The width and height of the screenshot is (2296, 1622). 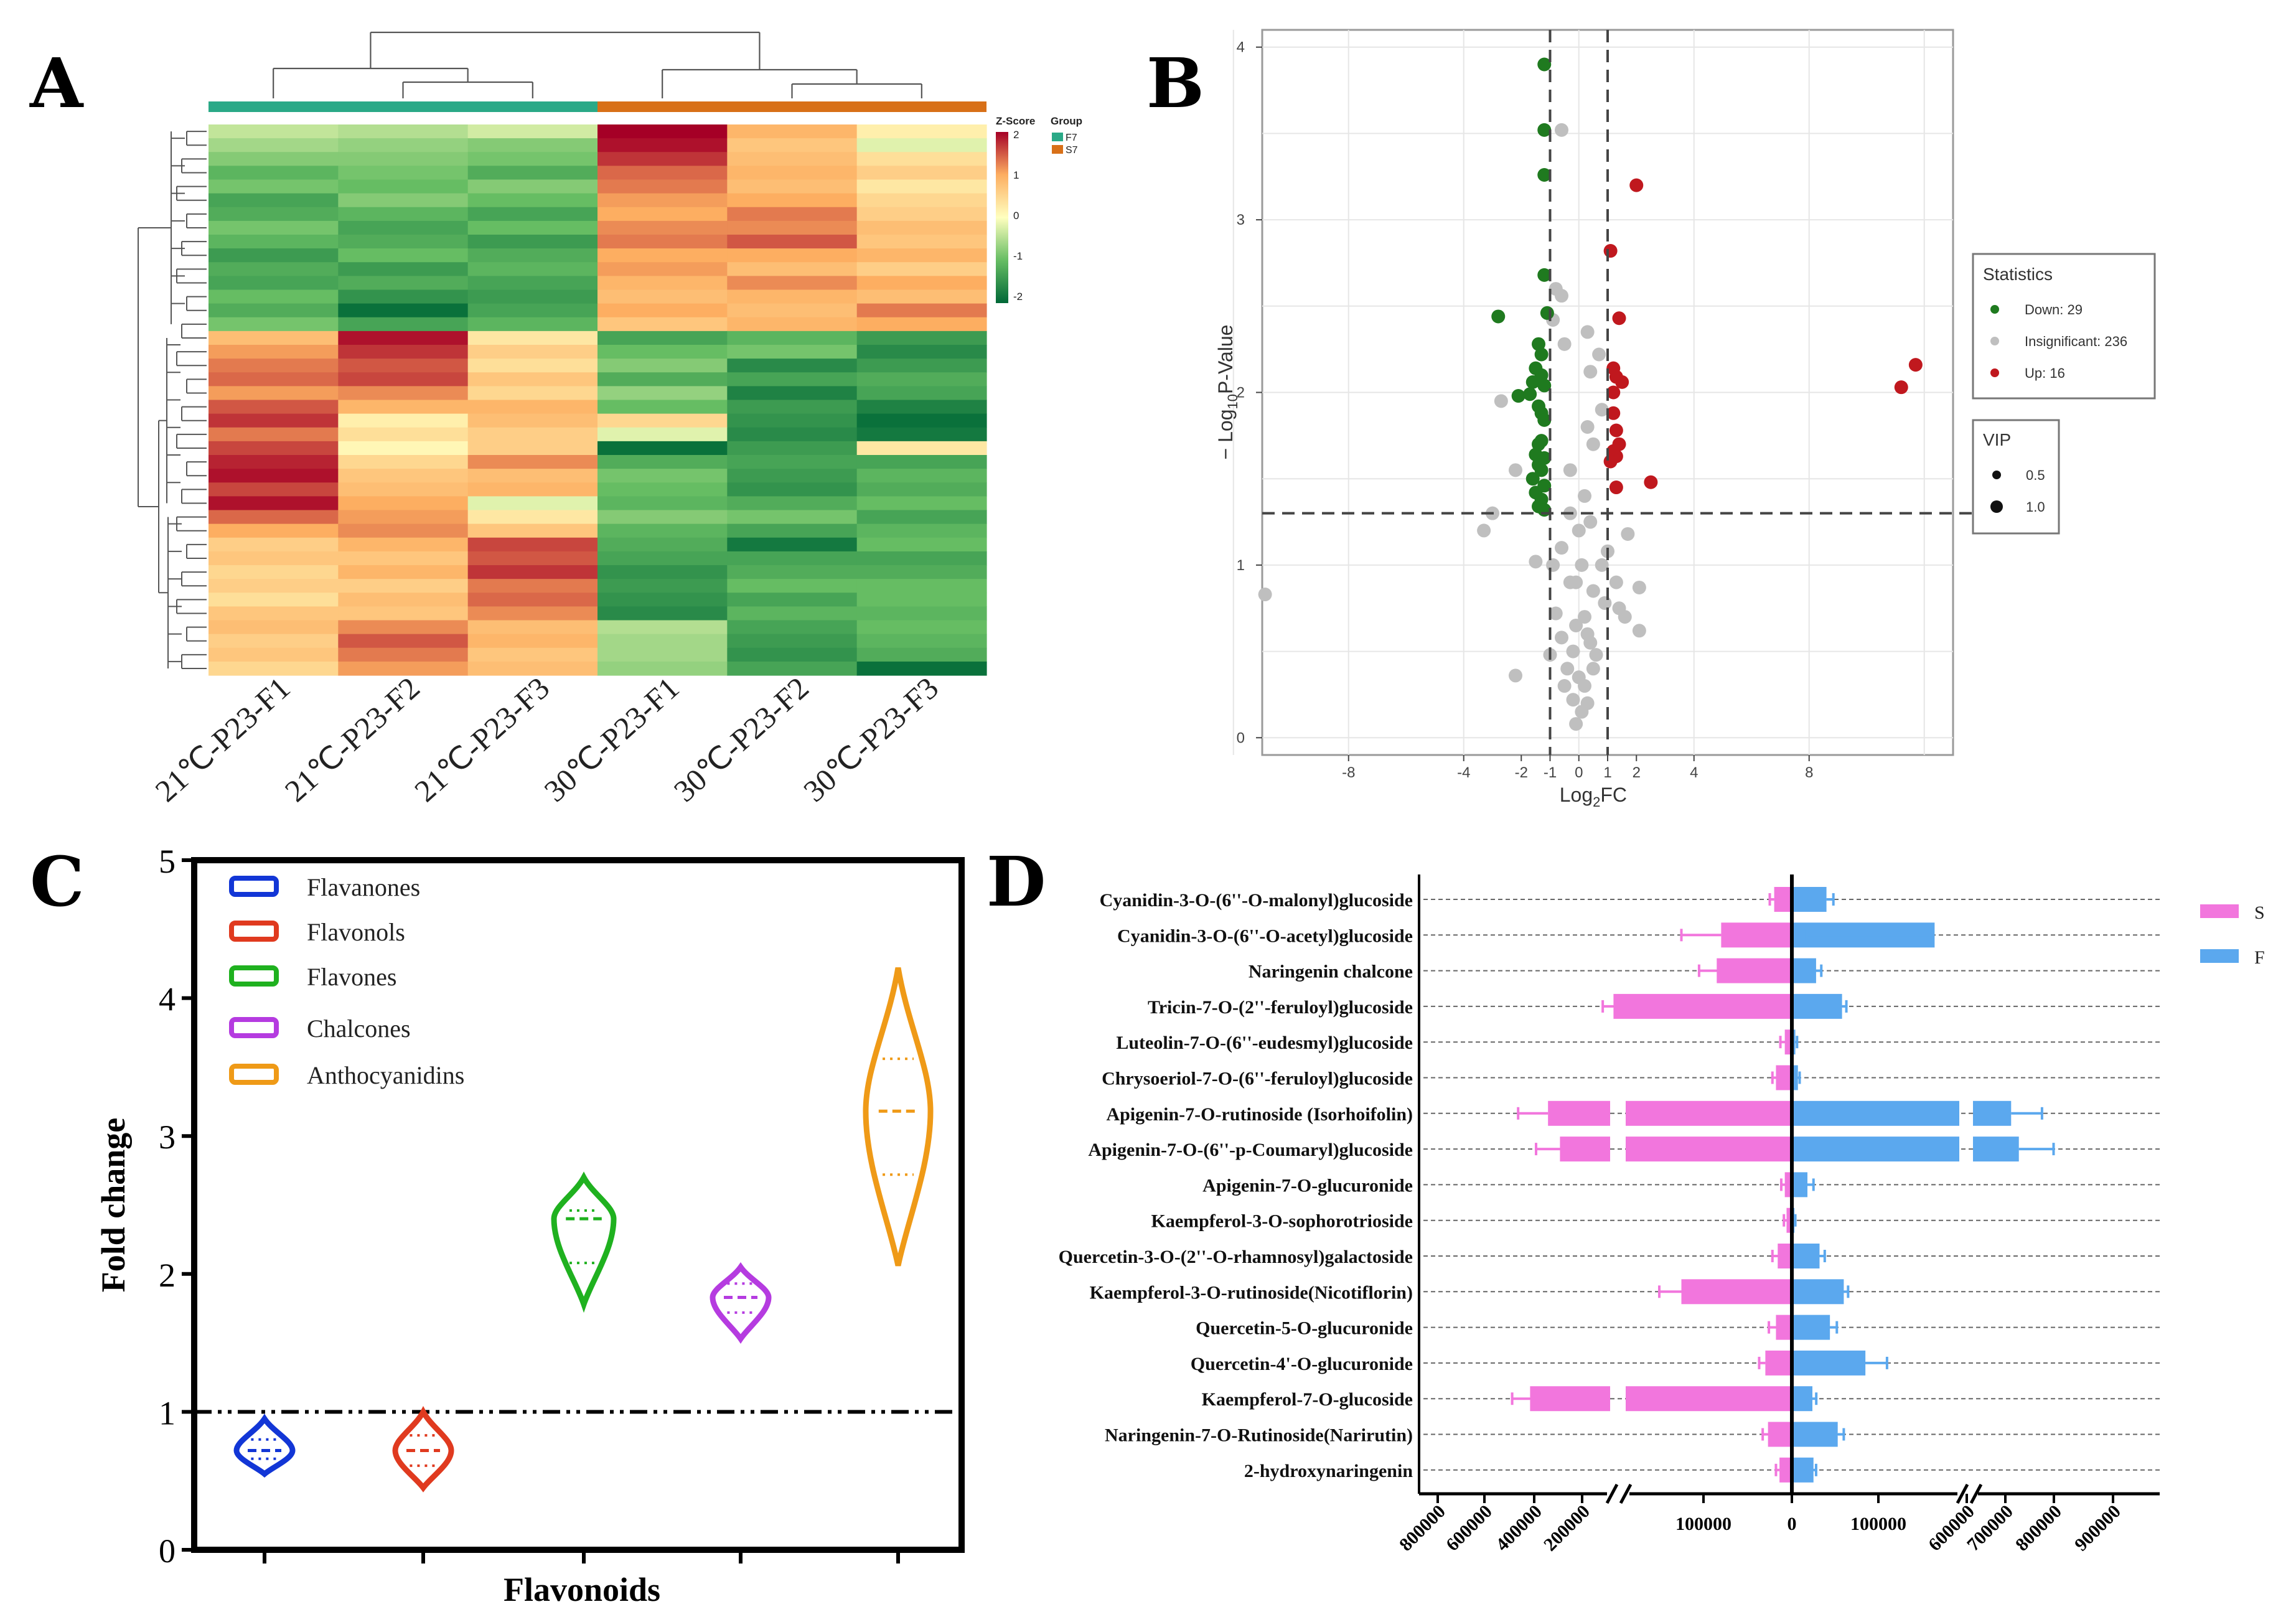 I want to click on z-score-tick: 1, so click(x=1016, y=175).